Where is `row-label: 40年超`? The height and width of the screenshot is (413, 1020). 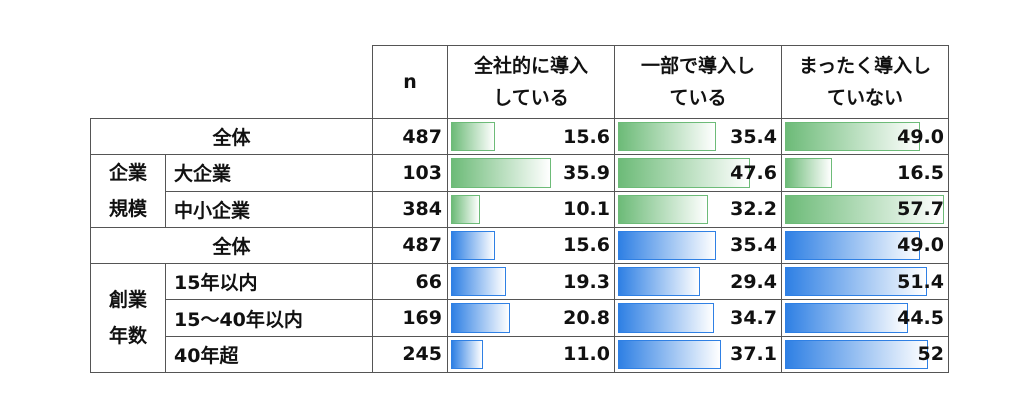 row-label: 40年超 is located at coordinates (269, 354).